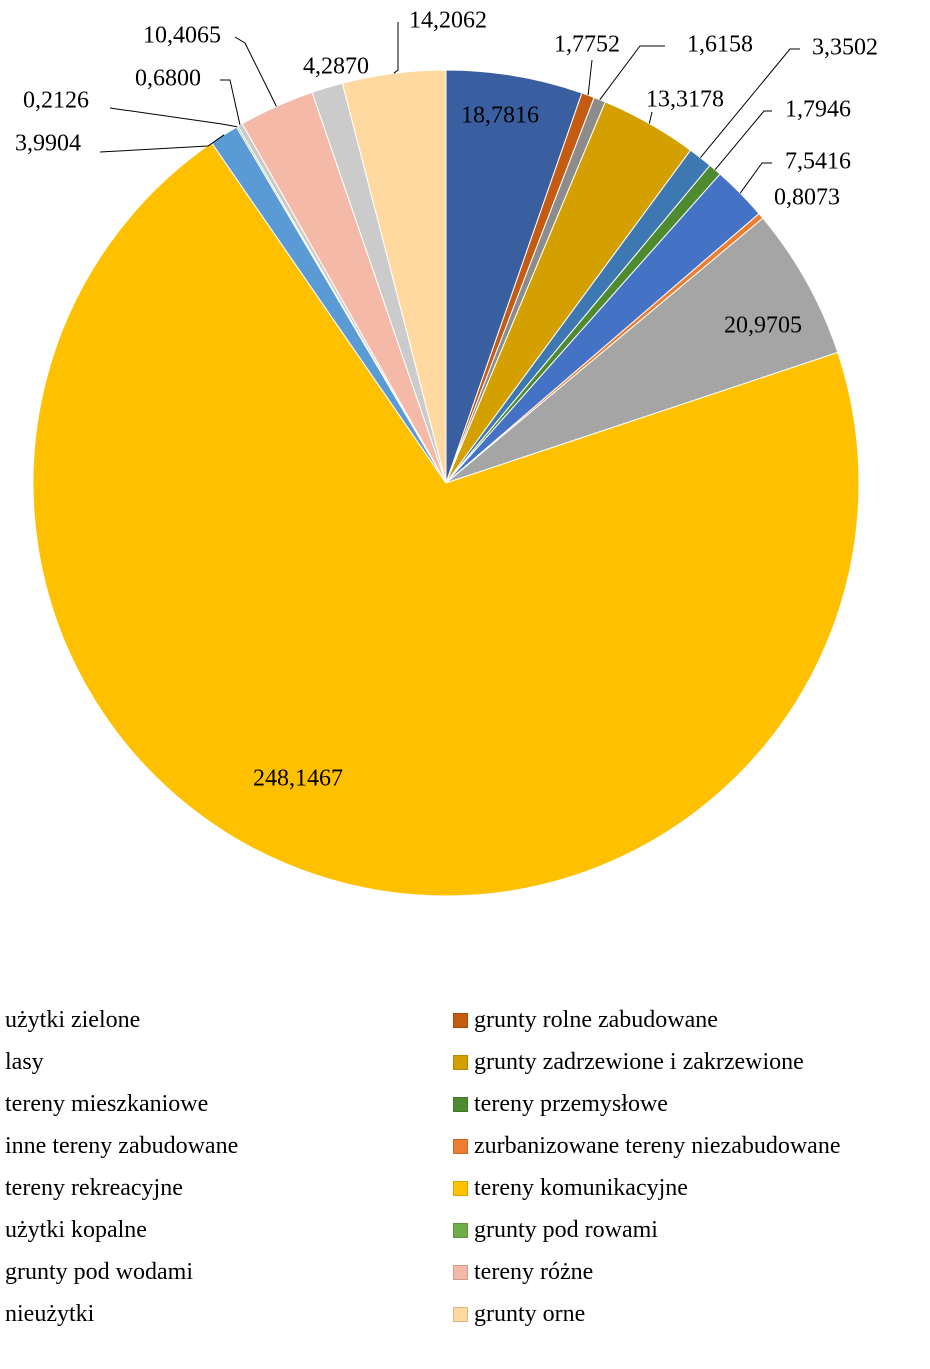  I want to click on data-label: 18,7816, so click(500, 116).